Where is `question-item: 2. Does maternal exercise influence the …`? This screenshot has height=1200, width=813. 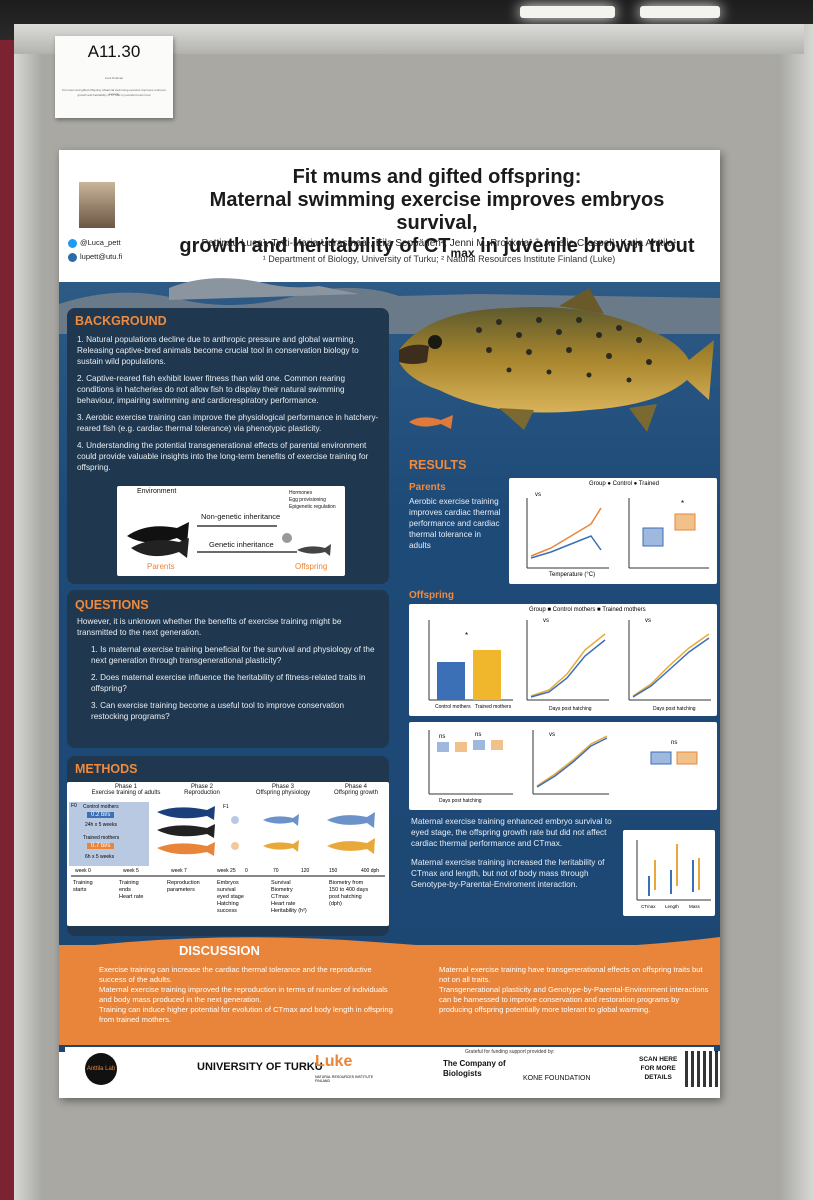
question-item: 2. Does maternal exercise influence the … is located at coordinates (228, 683).